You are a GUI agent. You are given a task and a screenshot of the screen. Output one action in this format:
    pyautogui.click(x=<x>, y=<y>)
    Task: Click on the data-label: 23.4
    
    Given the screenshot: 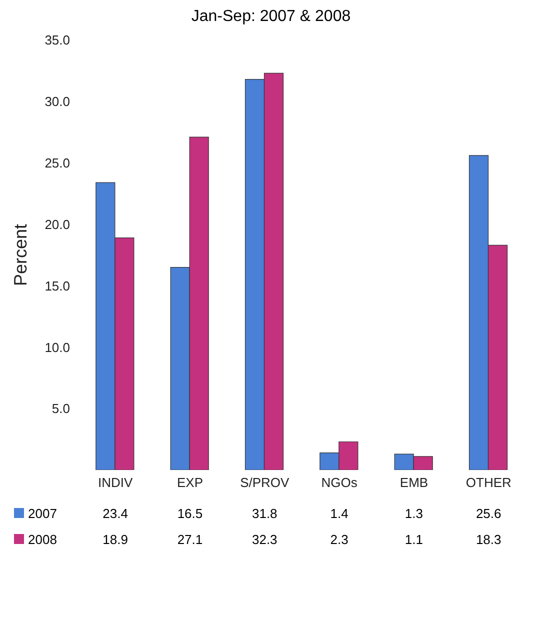 What is the action you would take?
    pyautogui.click(x=115, y=513)
    